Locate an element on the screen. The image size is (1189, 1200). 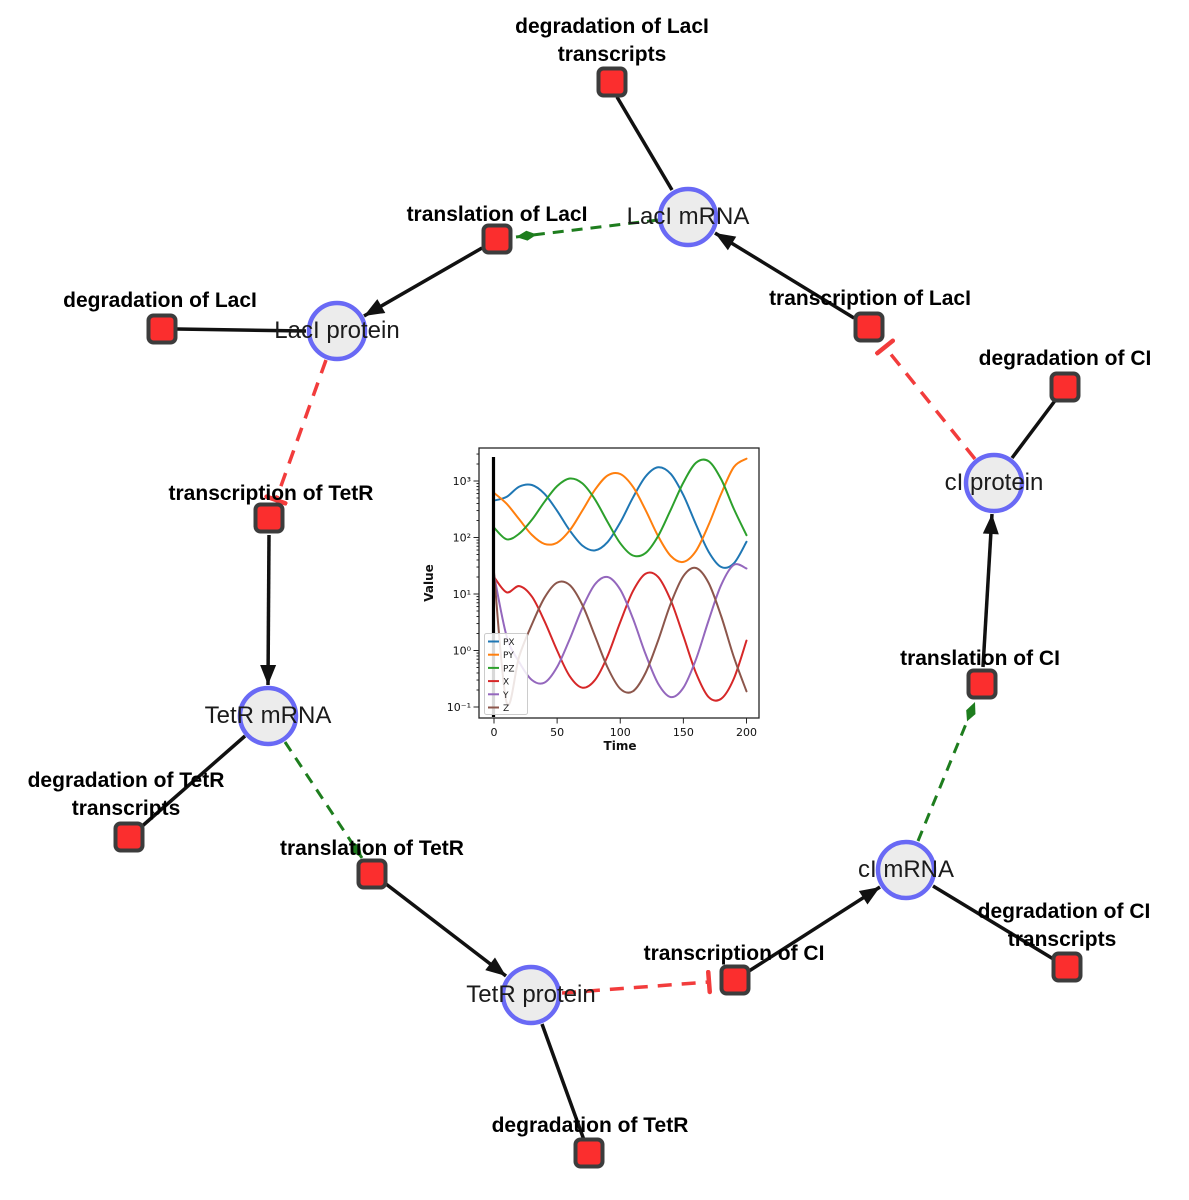
edge-reactant-tetrprotein-to-degradation-tetr is located at coordinates (563, 1082).